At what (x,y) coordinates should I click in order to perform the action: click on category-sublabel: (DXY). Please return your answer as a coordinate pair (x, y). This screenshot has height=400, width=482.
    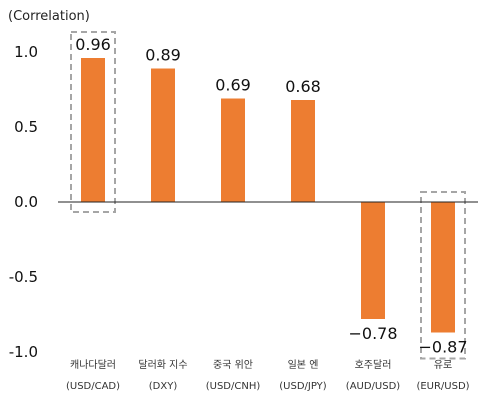
    Looking at the image, I should click on (163, 386).